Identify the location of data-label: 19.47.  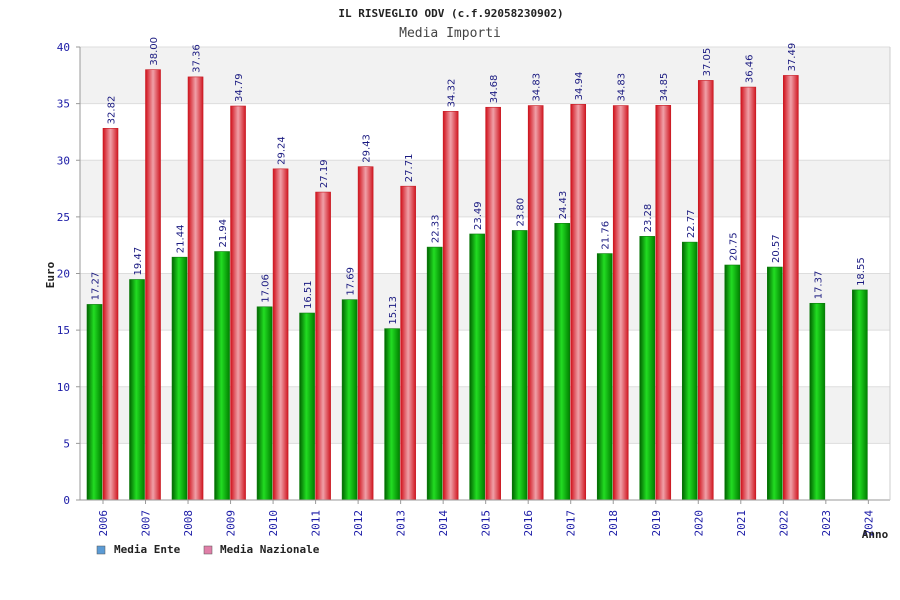
(138, 261).